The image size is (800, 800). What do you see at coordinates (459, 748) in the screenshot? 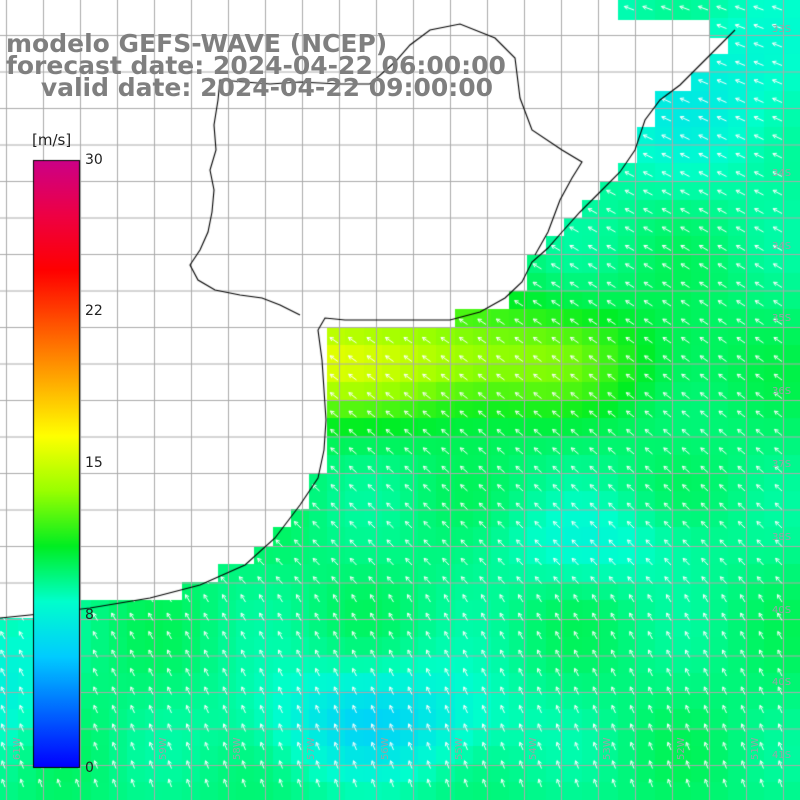
I see `lon-label-55w: 55W` at bounding box center [459, 748].